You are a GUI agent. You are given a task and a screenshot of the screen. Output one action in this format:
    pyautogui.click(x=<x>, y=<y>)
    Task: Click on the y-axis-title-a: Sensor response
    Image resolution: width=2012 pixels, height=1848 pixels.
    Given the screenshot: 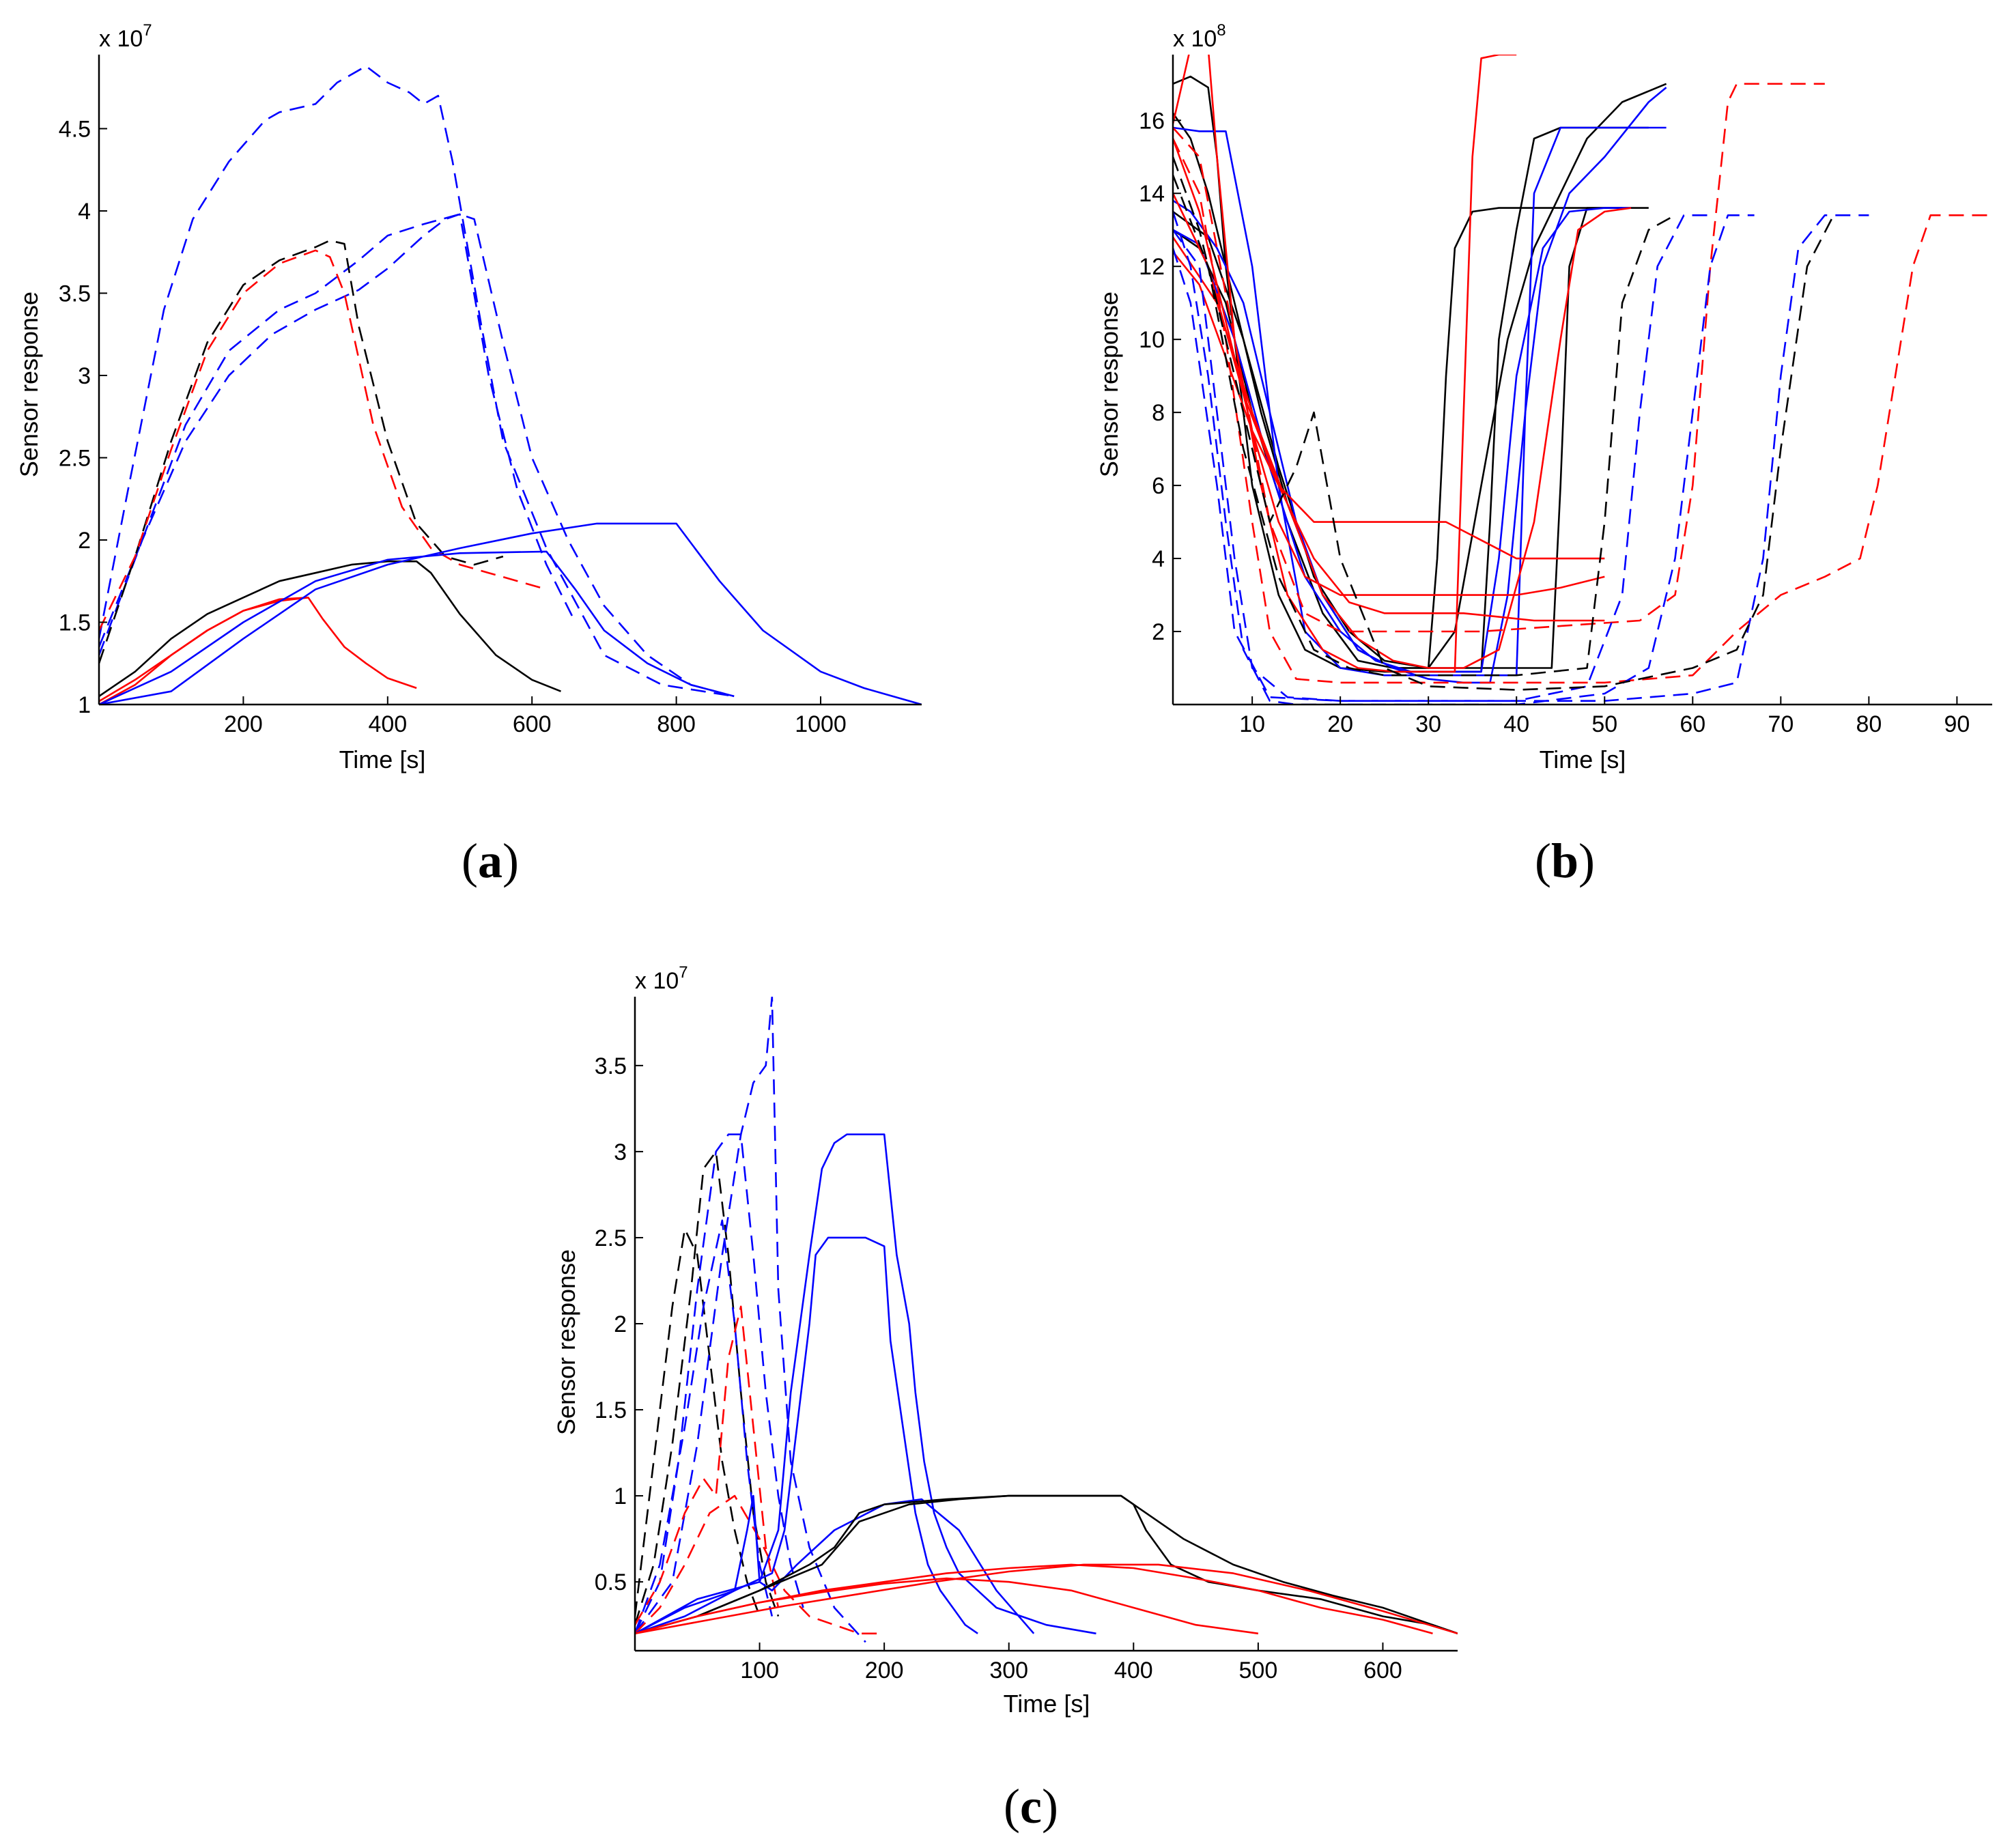 What is the action you would take?
    pyautogui.click(x=29, y=385)
    